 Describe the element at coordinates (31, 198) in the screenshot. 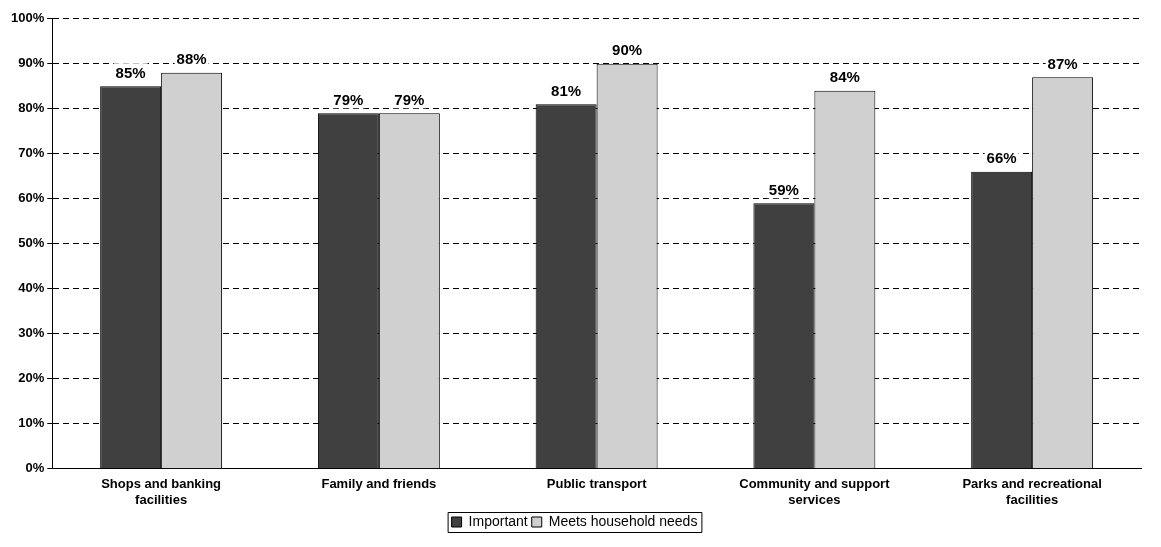

I see `y-tick-label: 60%` at that location.